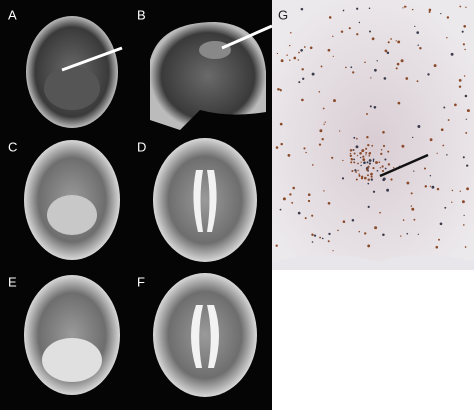 This screenshot has width=474, height=410. I want to click on cerebellum, so click(72, 360).